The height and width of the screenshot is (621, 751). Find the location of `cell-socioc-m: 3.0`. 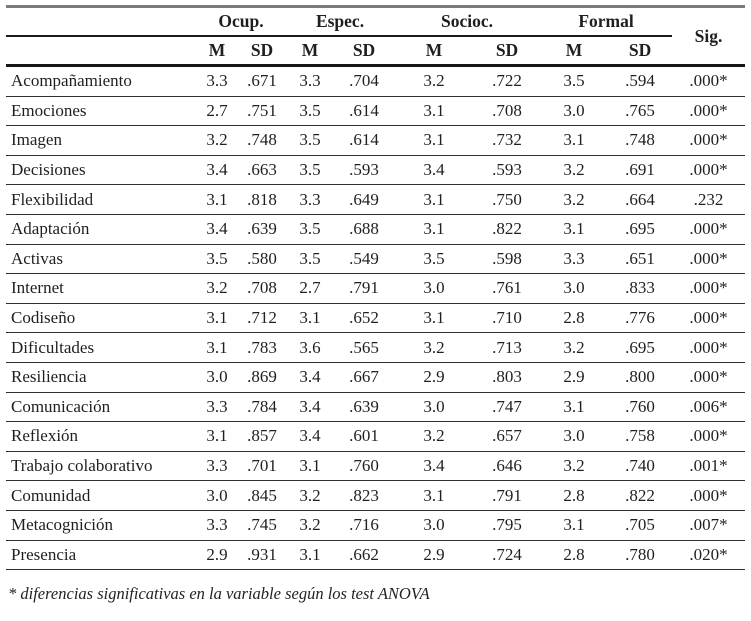

cell-socioc-m: 3.0 is located at coordinates (434, 407).